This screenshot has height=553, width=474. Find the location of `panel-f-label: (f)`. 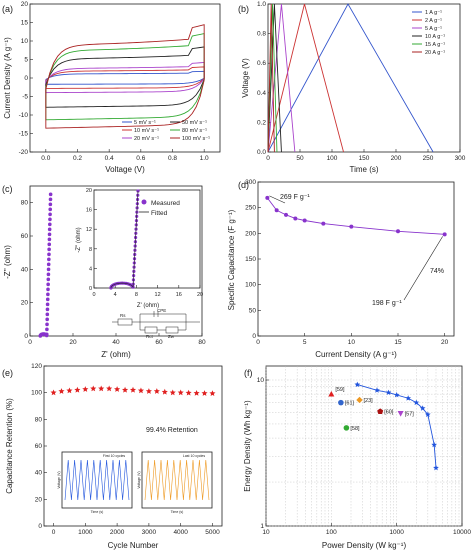

panel-f-label: (f) is located at coordinates (248, 373).